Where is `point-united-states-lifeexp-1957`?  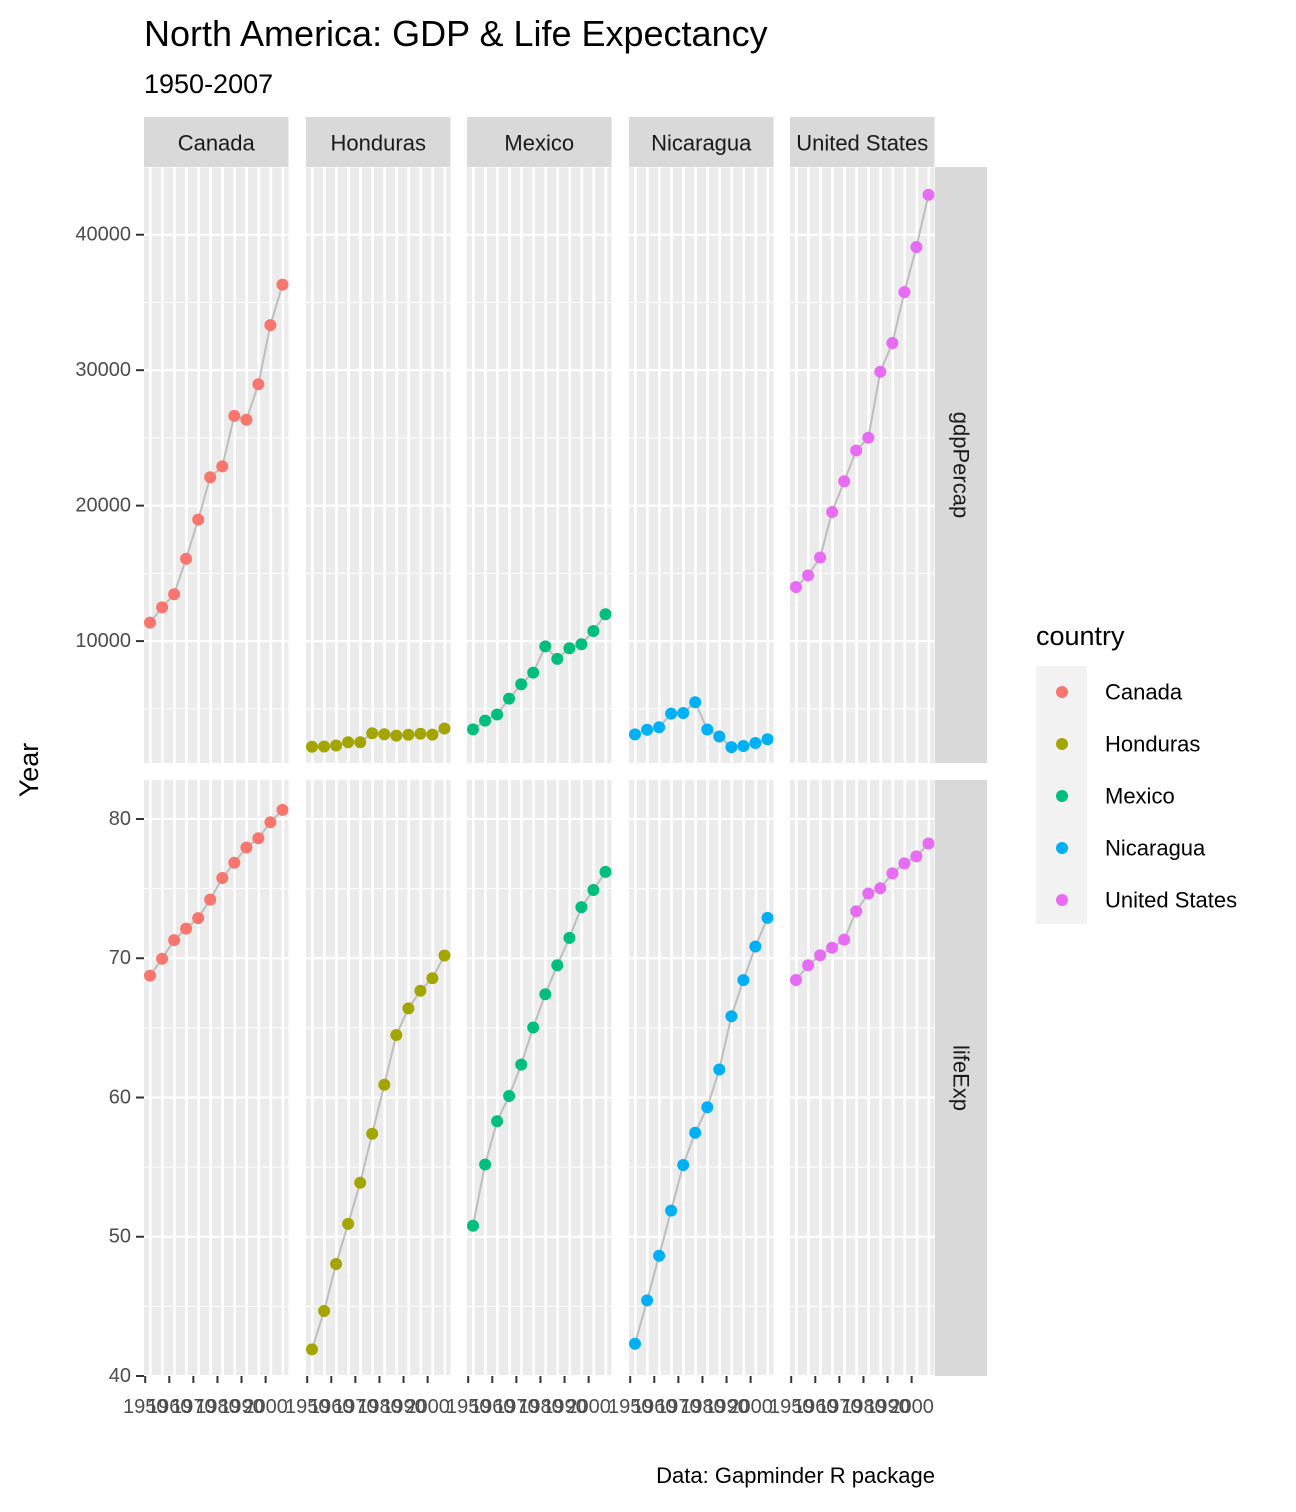
point-united-states-lifeexp-1957 is located at coordinates (808, 965).